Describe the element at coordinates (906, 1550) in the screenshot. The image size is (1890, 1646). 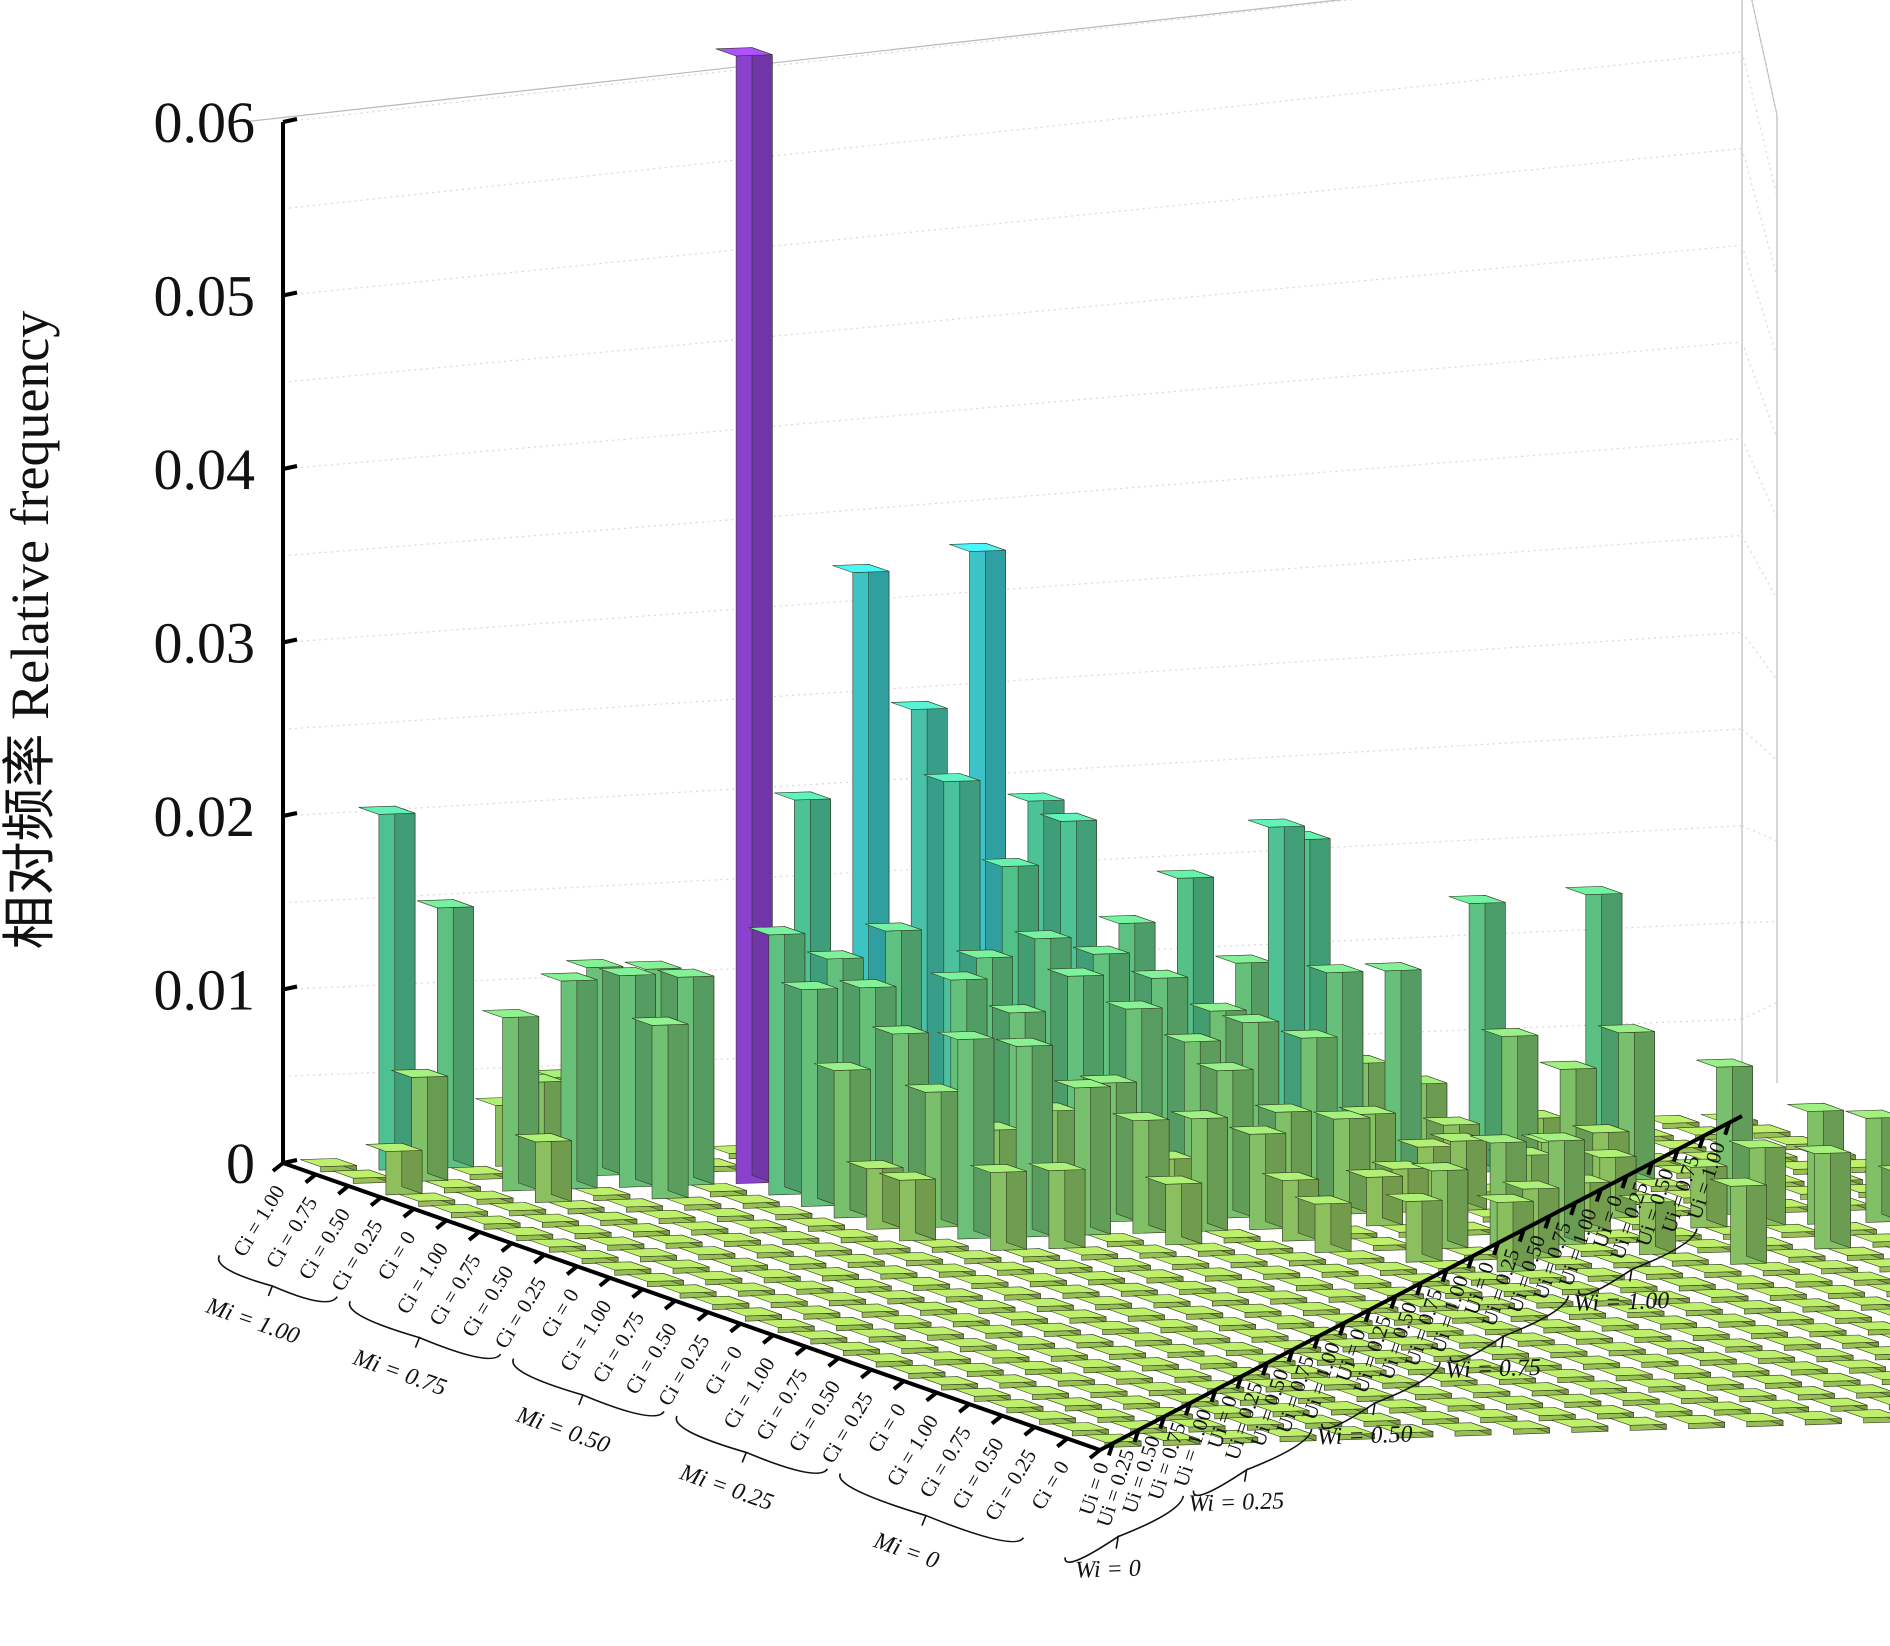
I see `left-group-label: Mi = 0` at that location.